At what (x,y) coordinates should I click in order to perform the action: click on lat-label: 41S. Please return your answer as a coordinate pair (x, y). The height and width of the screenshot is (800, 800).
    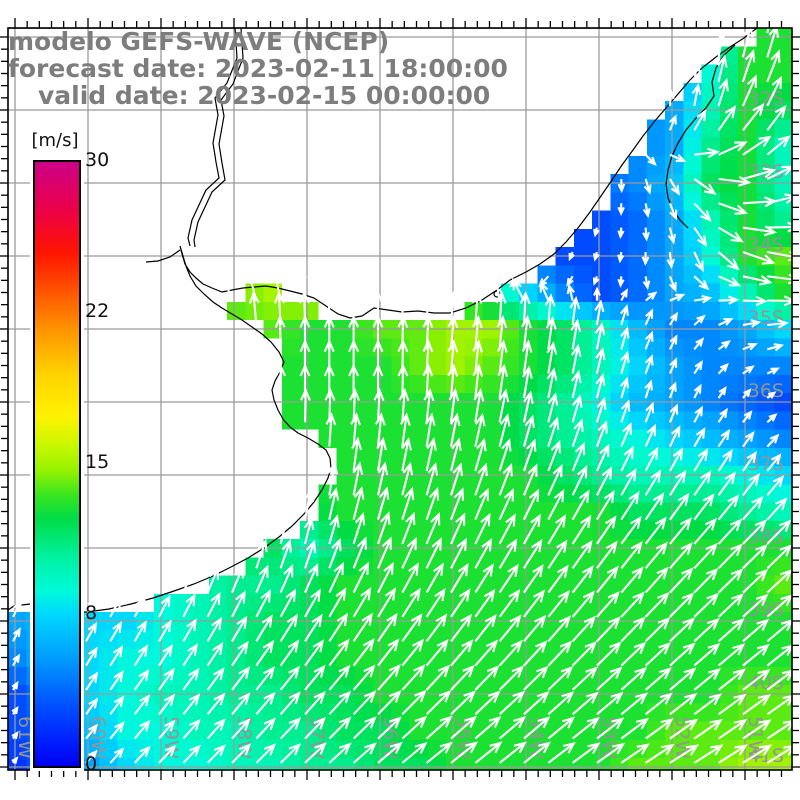
    Looking at the image, I should click on (766, 756).